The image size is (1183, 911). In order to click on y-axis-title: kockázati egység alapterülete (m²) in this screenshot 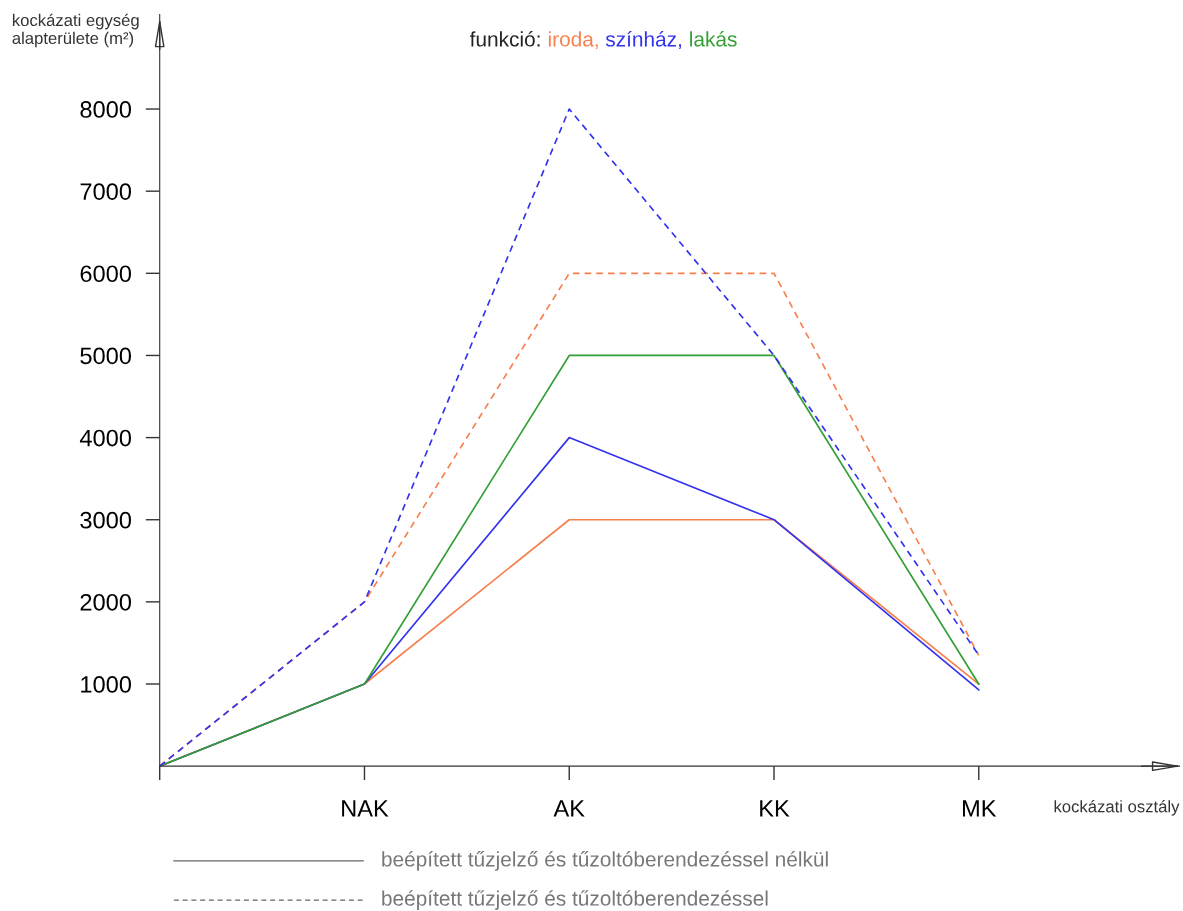, I will do `click(75, 30)`.